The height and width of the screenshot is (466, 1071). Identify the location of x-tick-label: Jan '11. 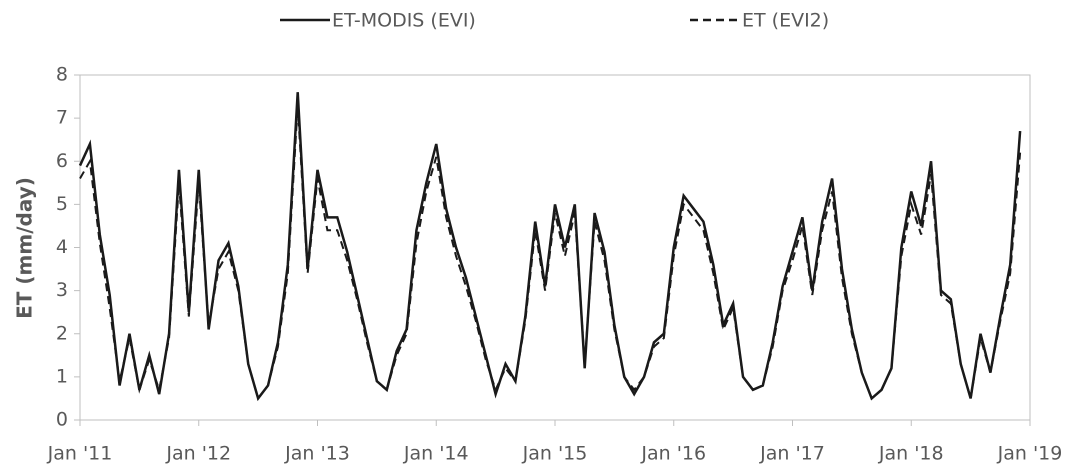
(80, 454).